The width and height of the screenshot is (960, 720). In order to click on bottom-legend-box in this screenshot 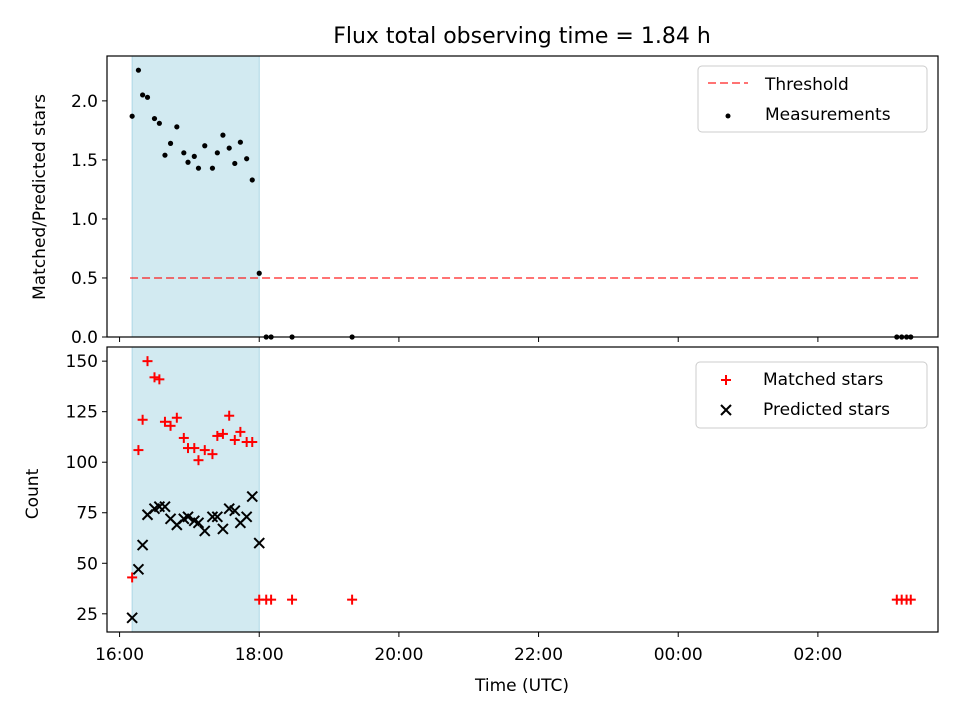, I will do `click(811, 395)`.